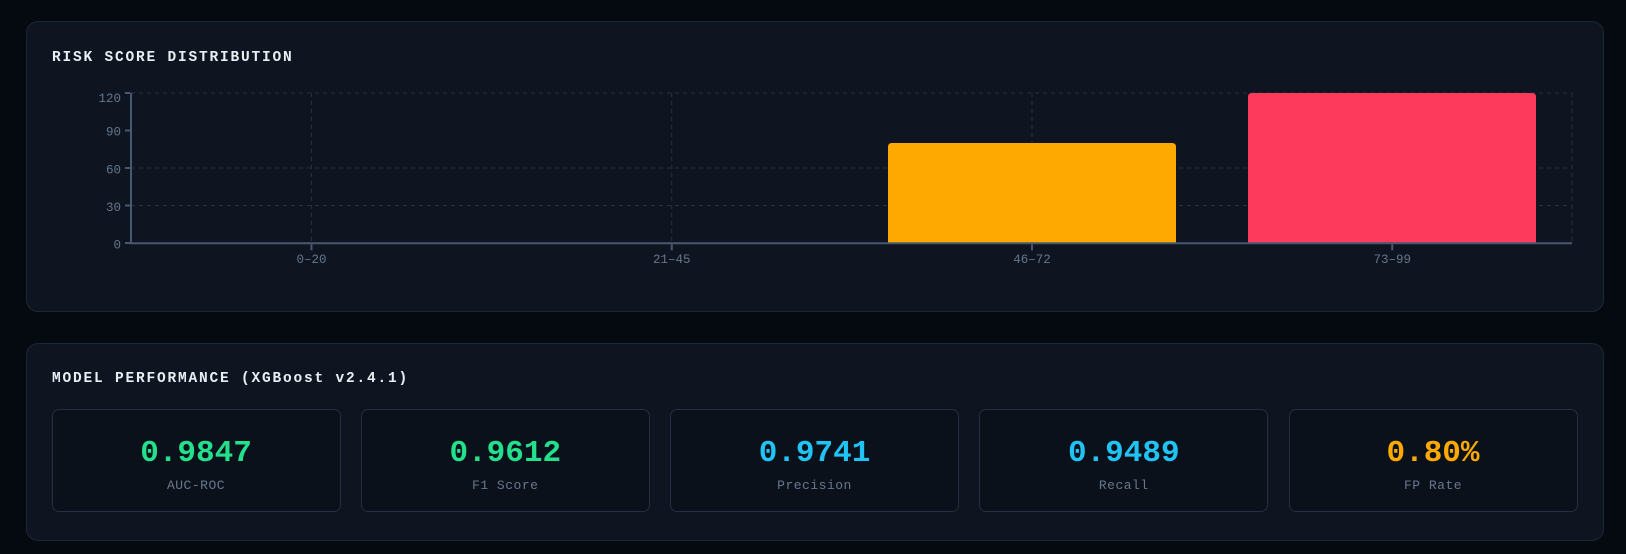 The width and height of the screenshot is (1626, 554). What do you see at coordinates (1392, 260) in the screenshot?
I see `svg-text: 73–99` at bounding box center [1392, 260].